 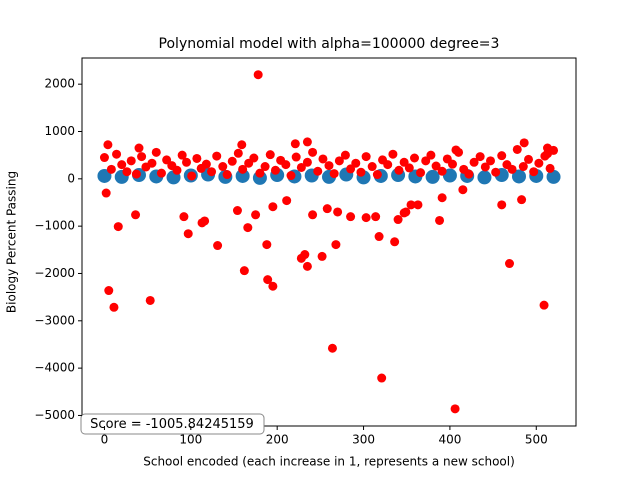 I want to click on y-tick-label: 2000, so click(x=59, y=84).